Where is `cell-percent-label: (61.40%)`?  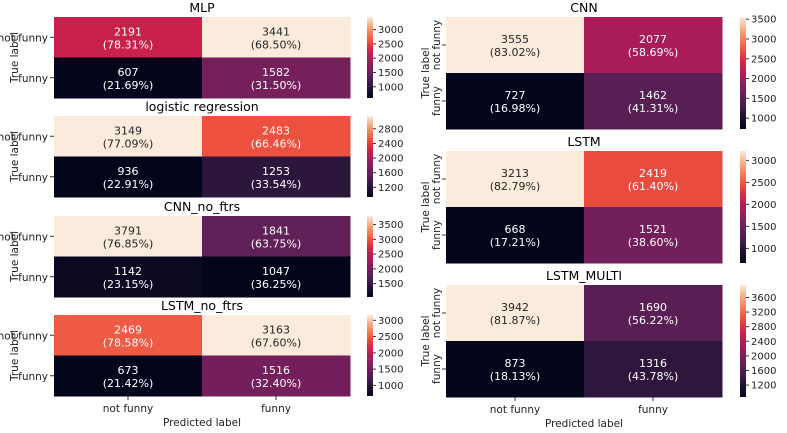
cell-percent-label: (61.40%) is located at coordinates (653, 186).